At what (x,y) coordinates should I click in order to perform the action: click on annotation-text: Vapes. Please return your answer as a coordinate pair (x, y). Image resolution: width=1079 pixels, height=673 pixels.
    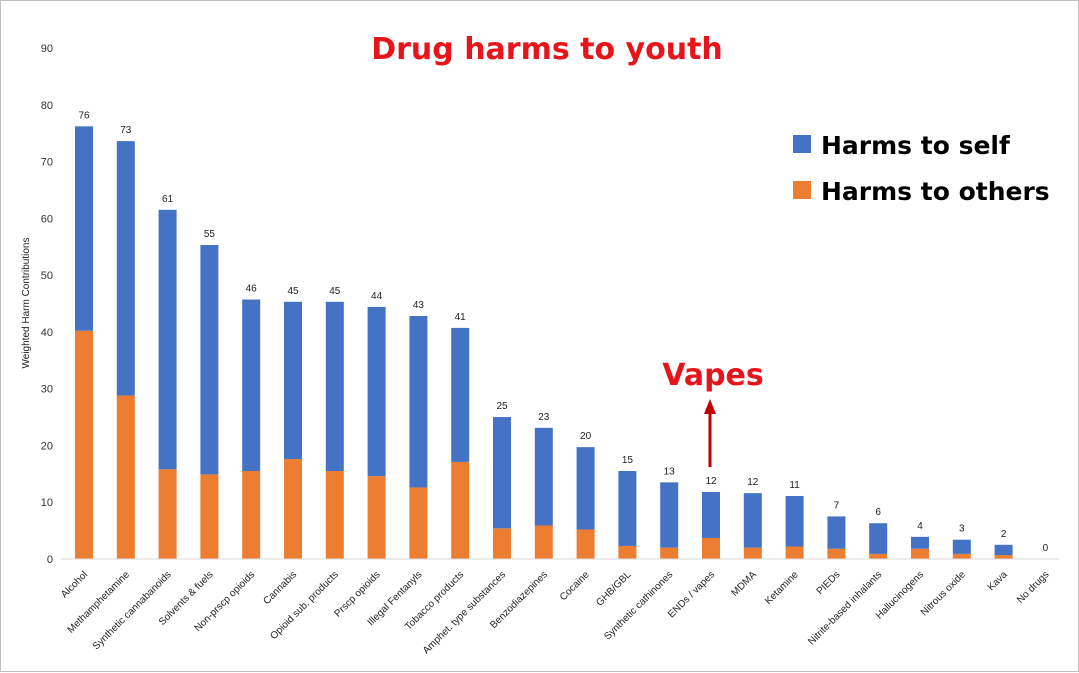
    Looking at the image, I should click on (713, 375).